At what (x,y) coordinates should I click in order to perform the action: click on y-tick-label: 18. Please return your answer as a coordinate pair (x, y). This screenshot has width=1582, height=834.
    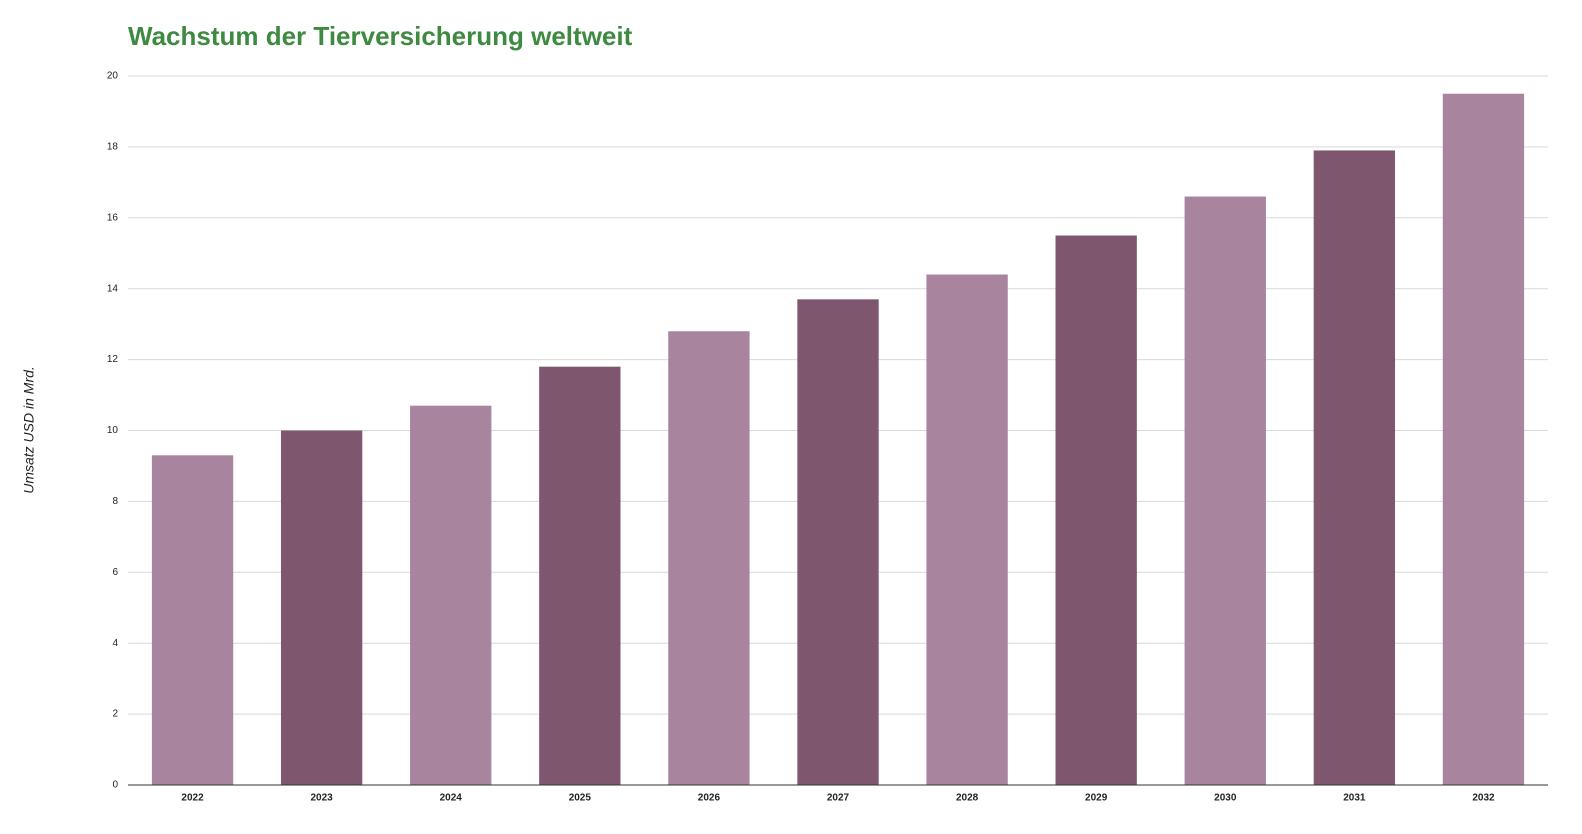
    Looking at the image, I should click on (113, 147).